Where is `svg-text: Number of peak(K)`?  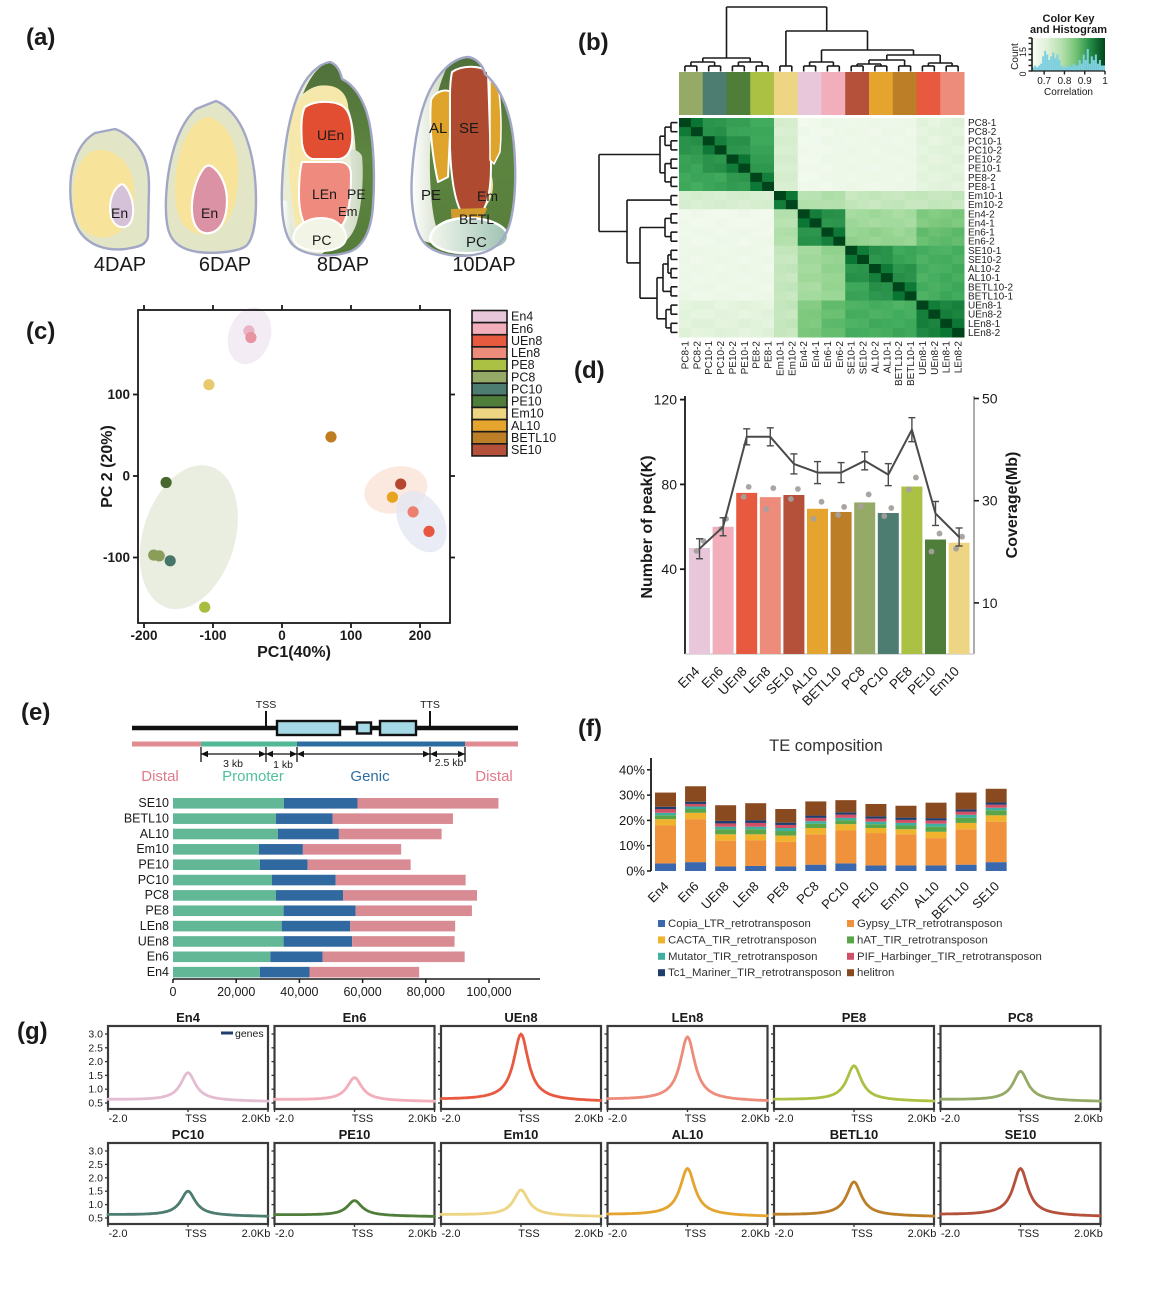
svg-text: Number of peak(K) is located at coordinates (647, 526).